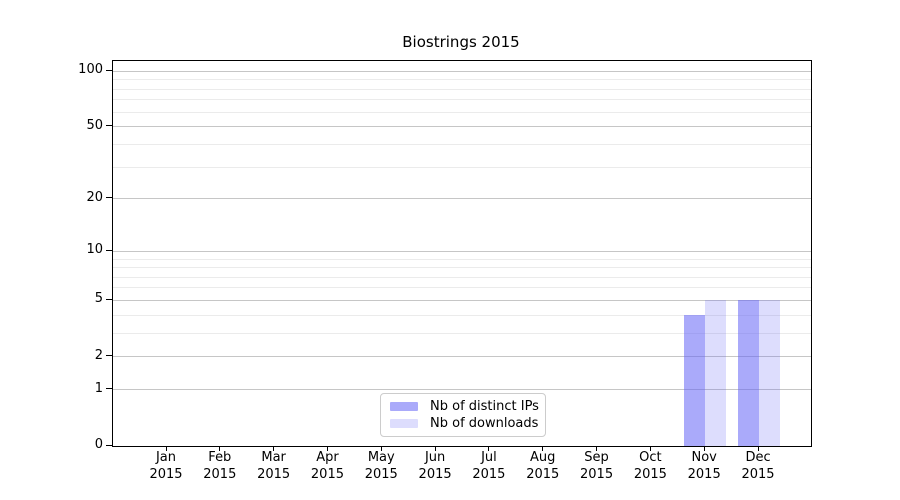 The image size is (900, 500). Describe the element at coordinates (704, 457) in the screenshot. I see `x-tick-month: Nov` at that location.